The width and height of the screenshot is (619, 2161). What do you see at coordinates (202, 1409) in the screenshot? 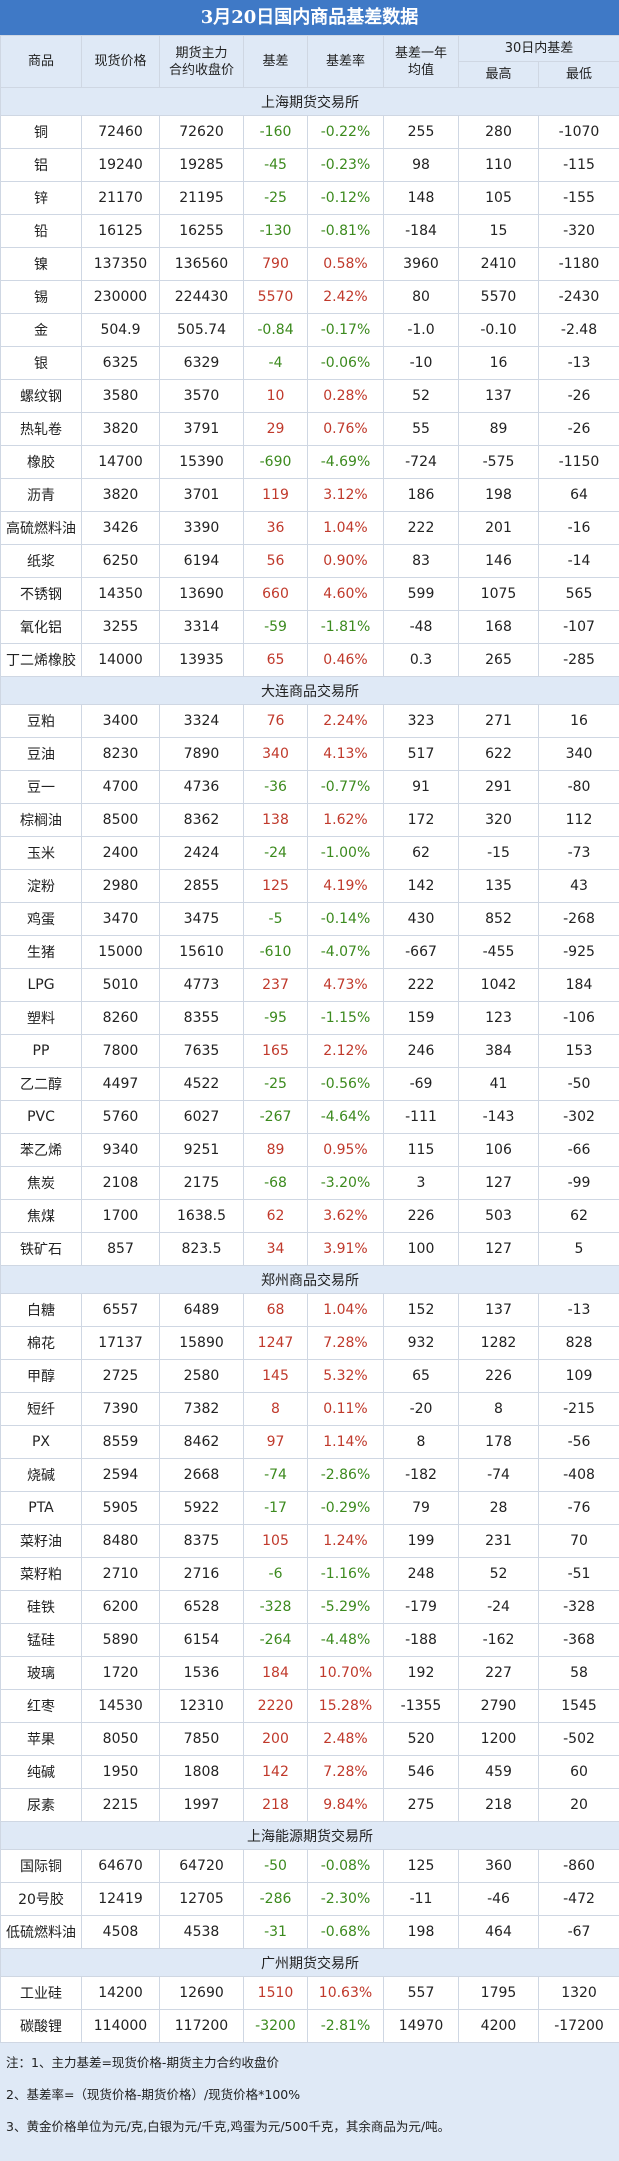
I see `futures-price: 7382` at bounding box center [202, 1409].